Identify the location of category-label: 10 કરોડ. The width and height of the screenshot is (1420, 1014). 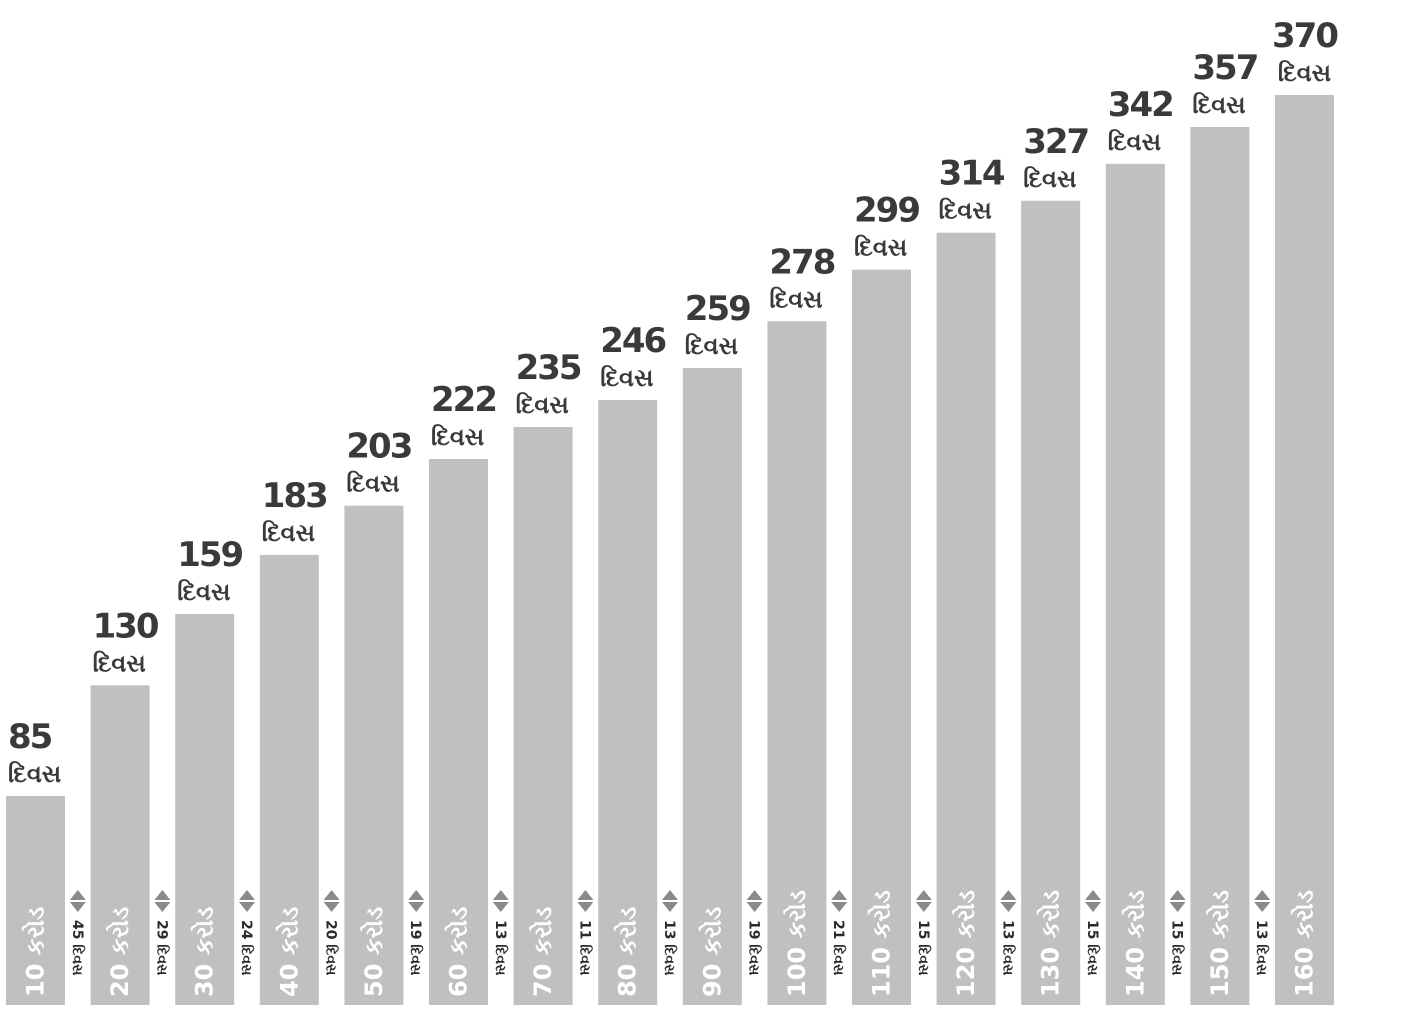
(35, 952).